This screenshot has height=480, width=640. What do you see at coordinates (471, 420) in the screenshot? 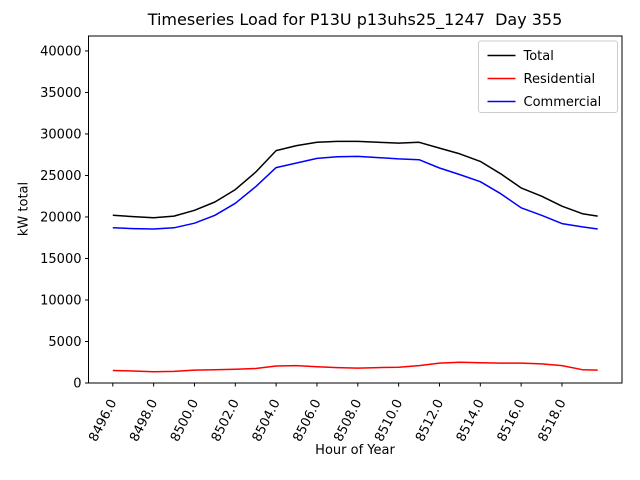
I see `x-tick-label: 8514.0` at bounding box center [471, 420].